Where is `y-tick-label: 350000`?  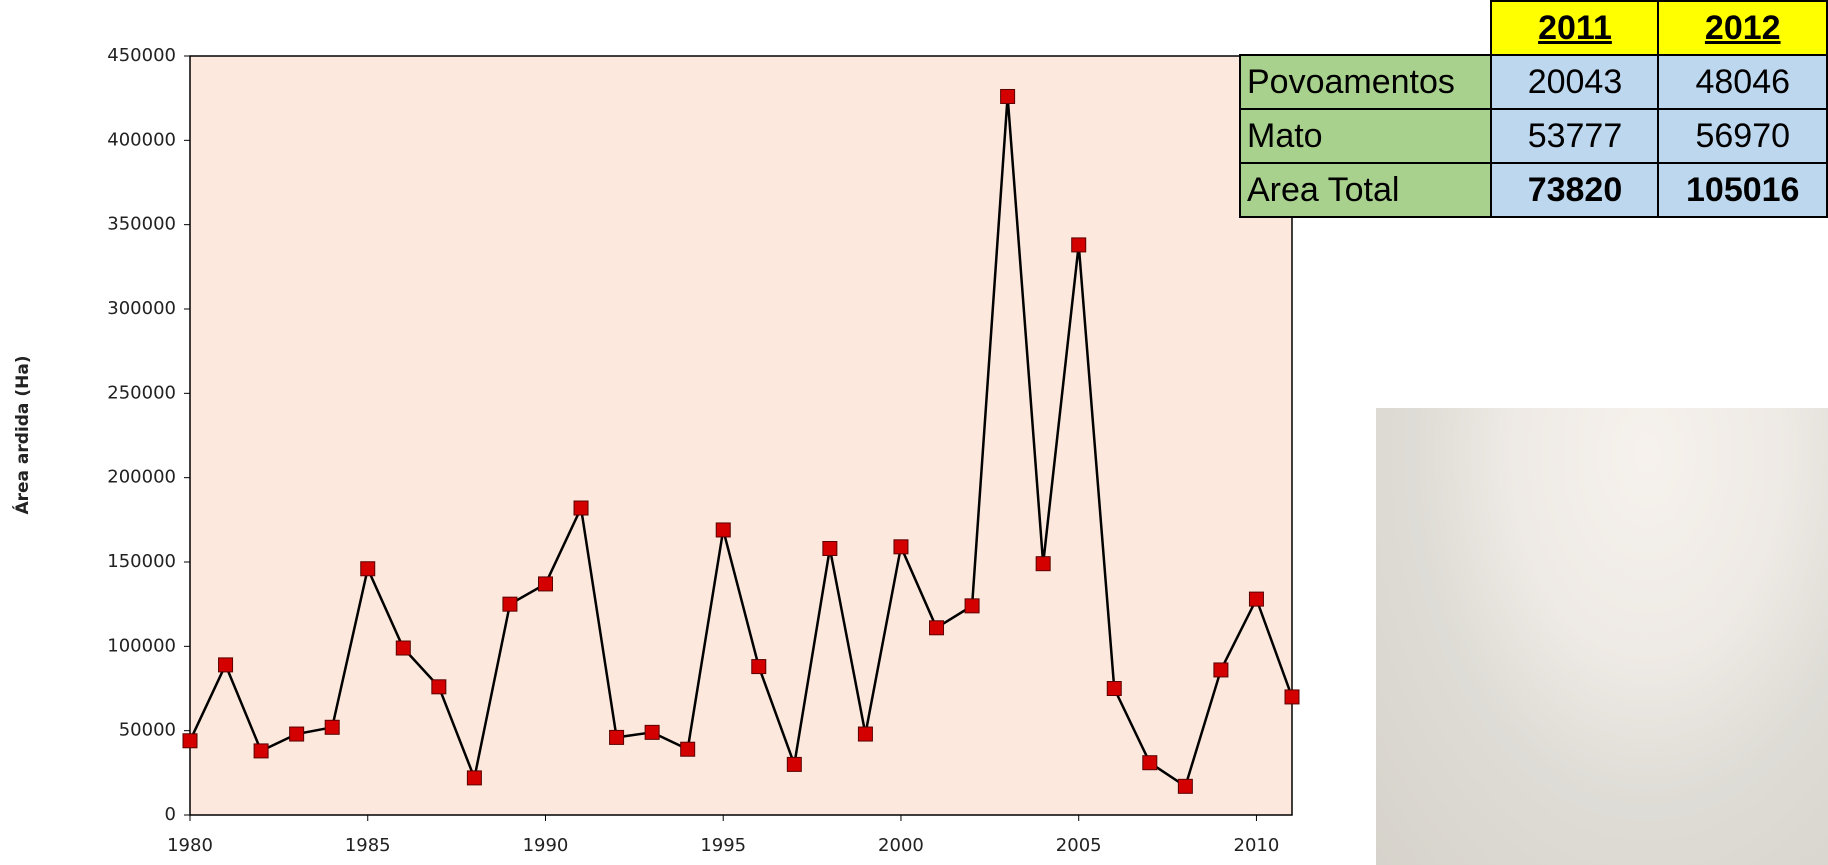 y-tick-label: 350000 is located at coordinates (141, 224).